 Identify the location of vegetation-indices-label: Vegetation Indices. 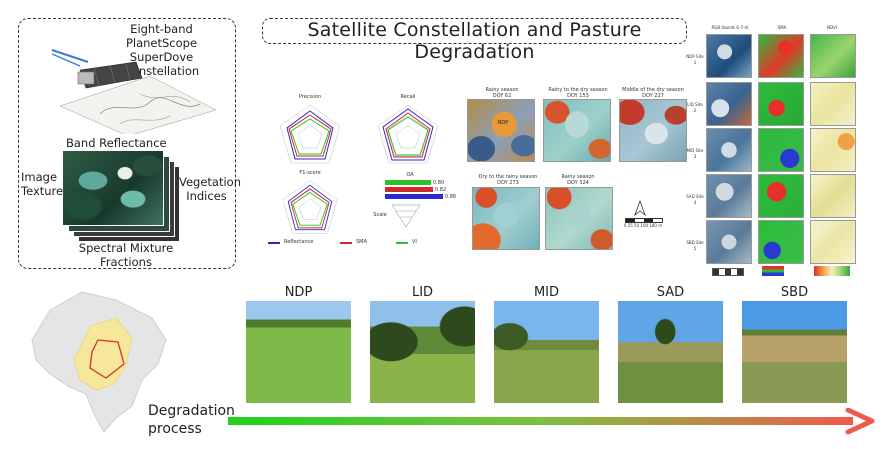
(210, 189).